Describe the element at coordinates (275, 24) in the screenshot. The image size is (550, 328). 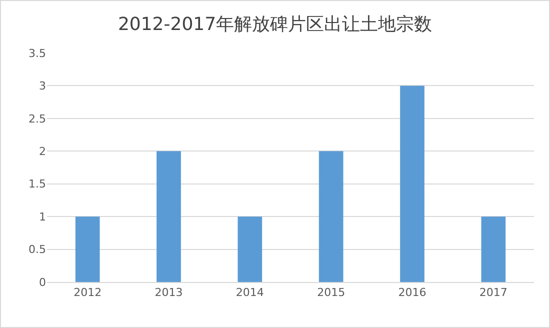
I see `chart-title: 2012-2017年解放碑片区出让土地宗数` at that location.